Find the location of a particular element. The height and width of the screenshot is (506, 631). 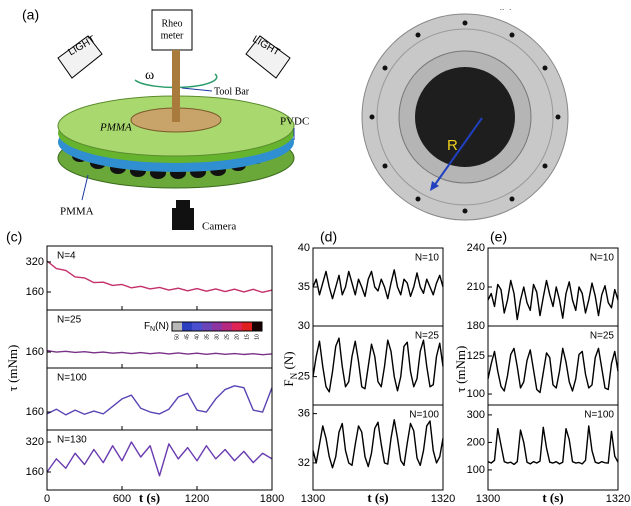

panel-label: (c) is located at coordinates (14, 237).